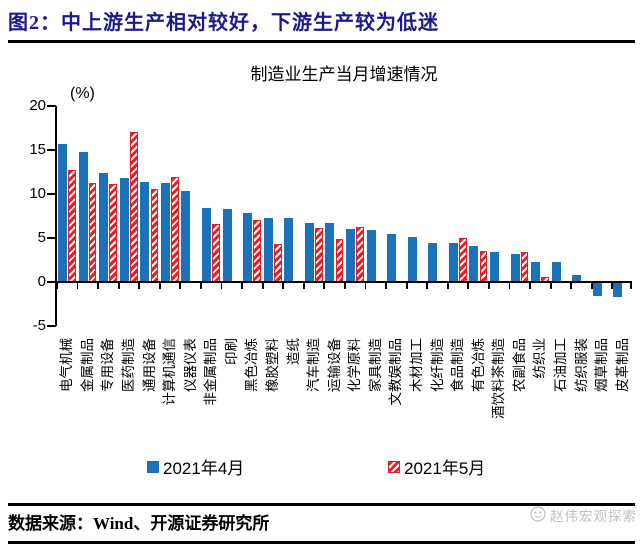 Image resolution: width=643 pixels, height=546 pixels. I want to click on x-category-label: 烟草制品, so click(602, 365).